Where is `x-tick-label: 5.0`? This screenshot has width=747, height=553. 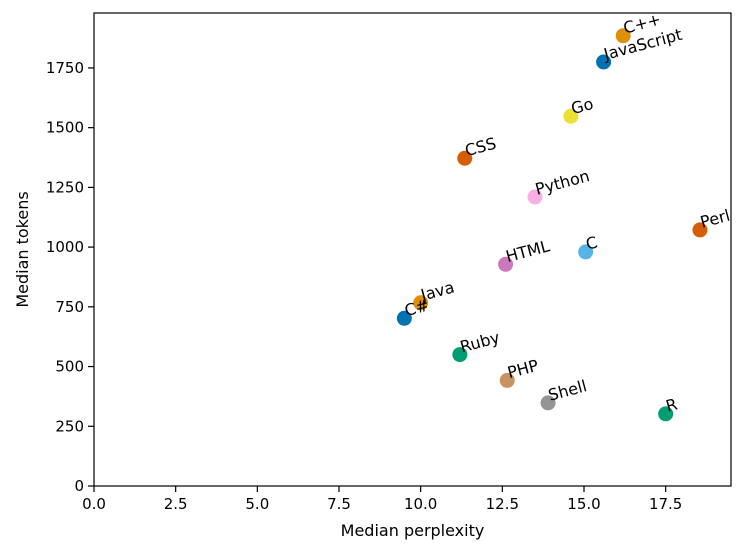
x-tick-label: 5.0 is located at coordinates (257, 504).